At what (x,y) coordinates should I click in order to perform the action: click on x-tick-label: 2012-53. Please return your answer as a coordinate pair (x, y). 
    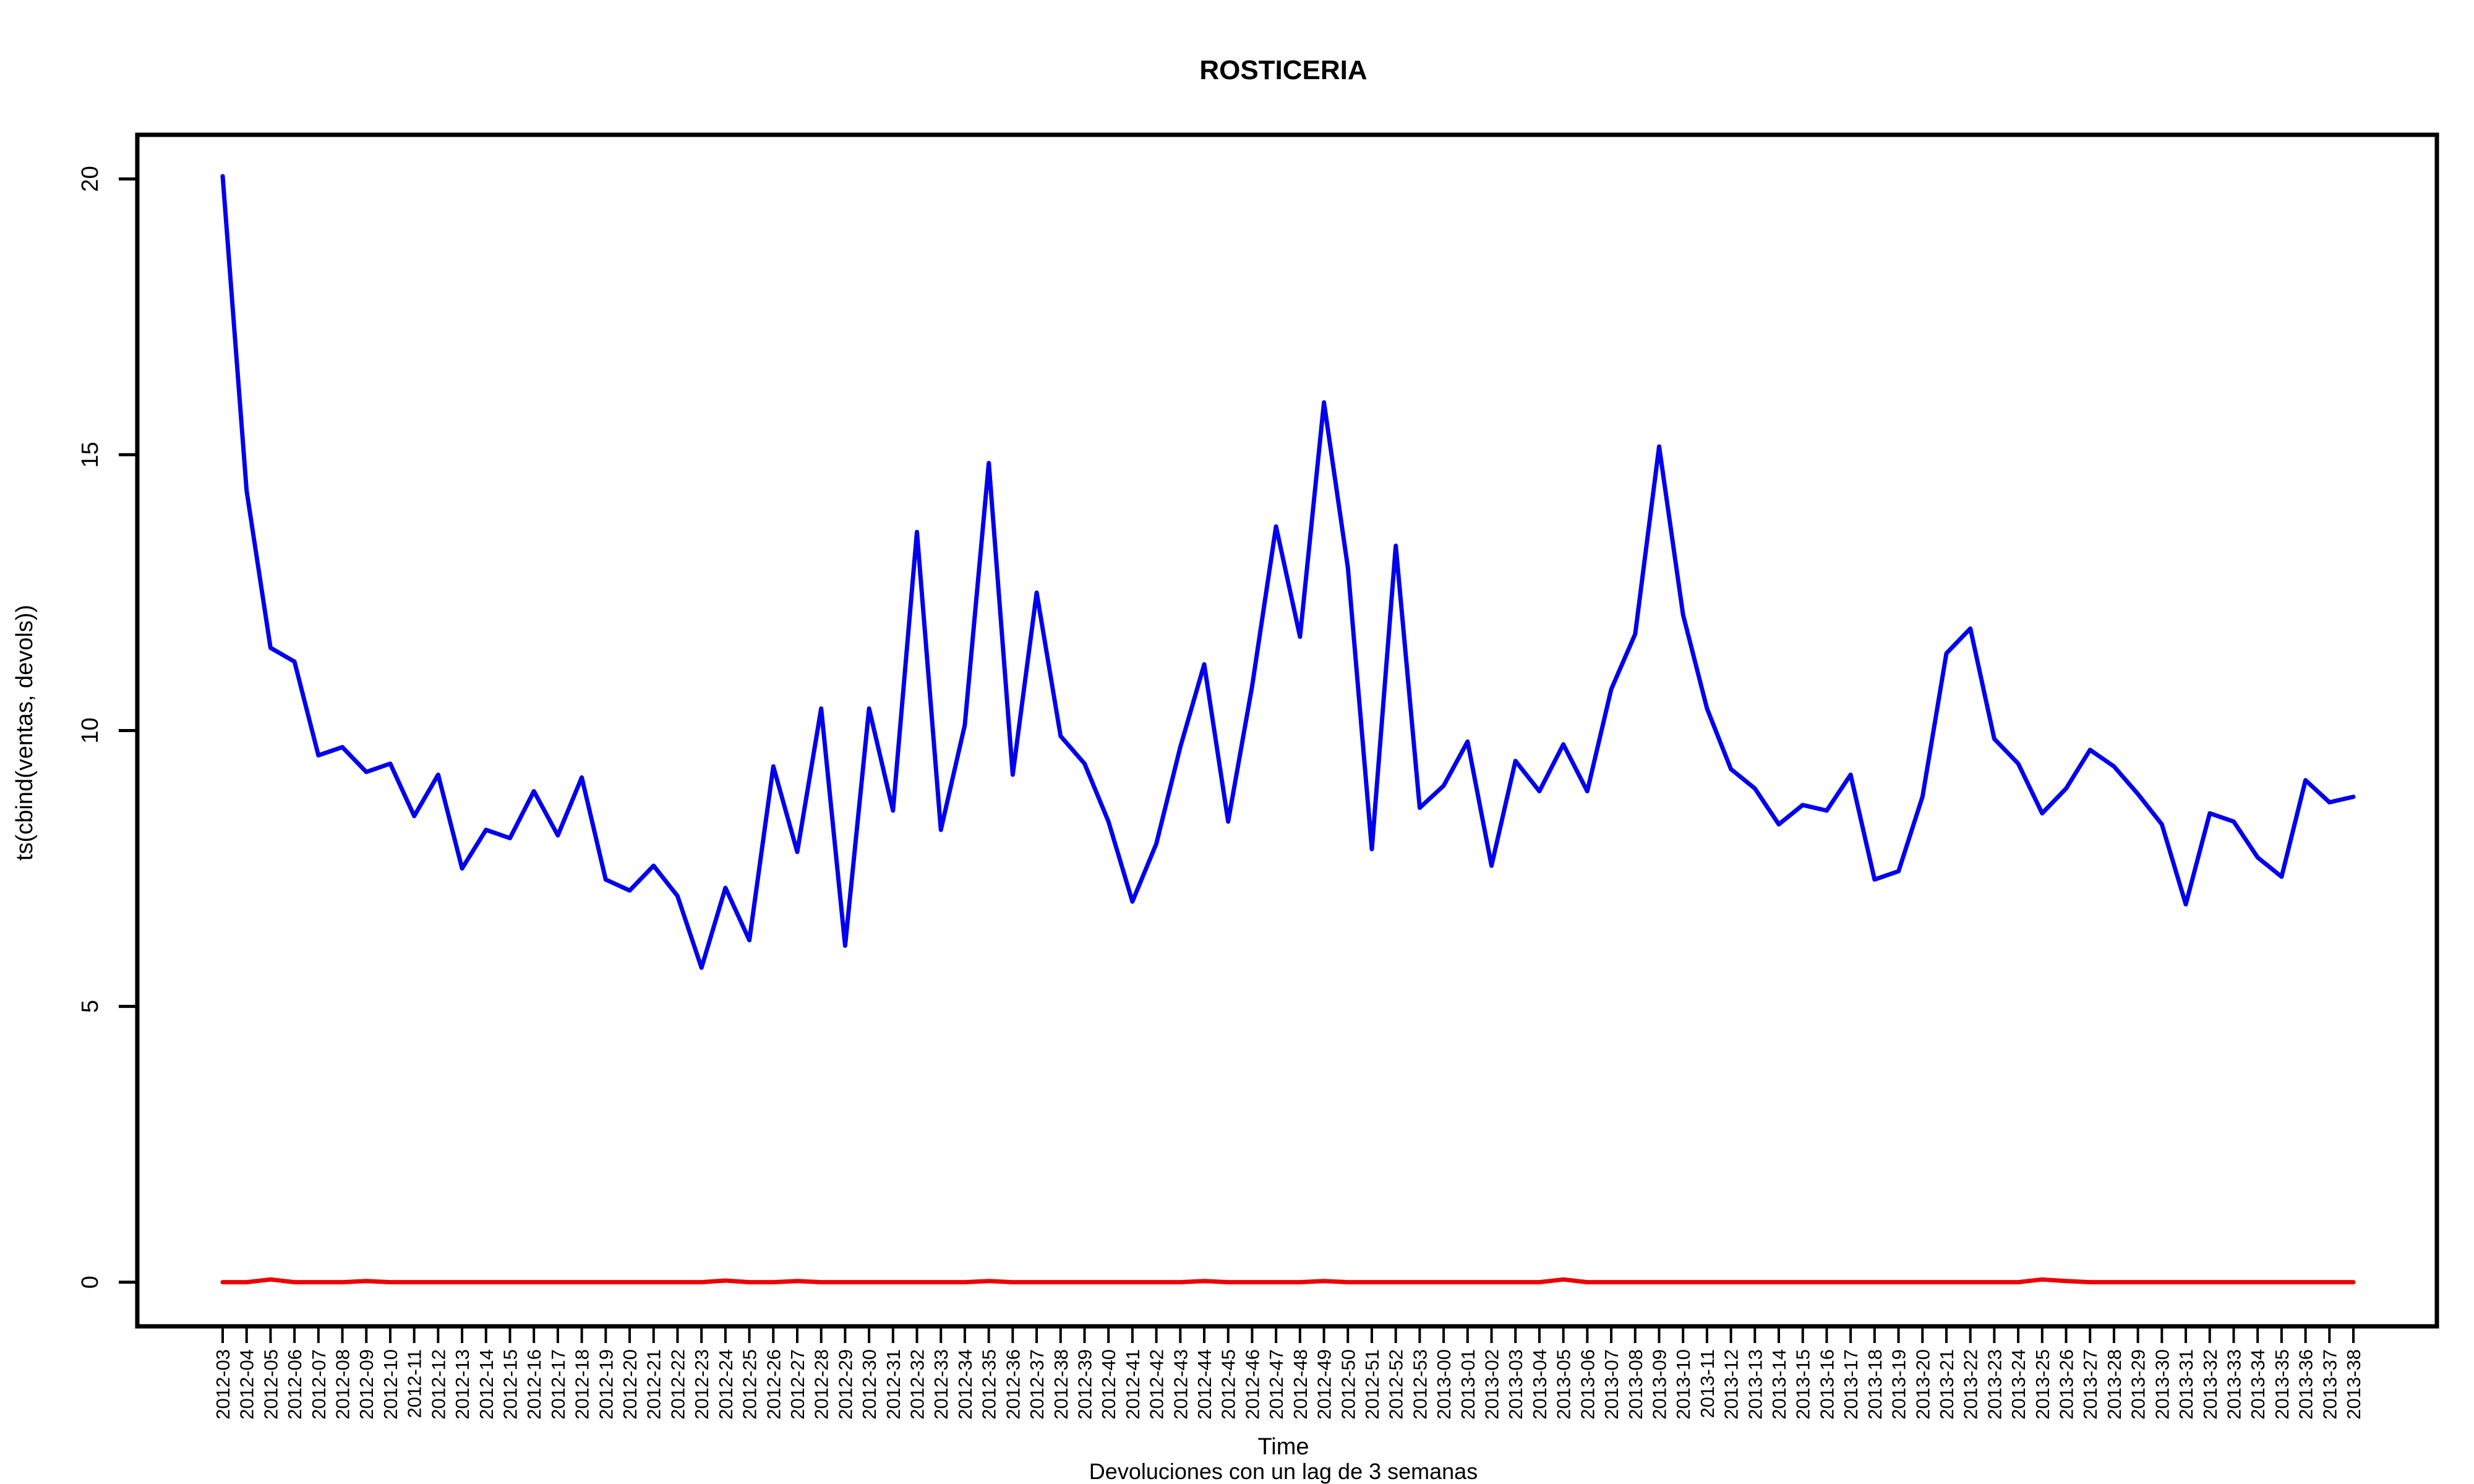
    Looking at the image, I should click on (1420, 1384).